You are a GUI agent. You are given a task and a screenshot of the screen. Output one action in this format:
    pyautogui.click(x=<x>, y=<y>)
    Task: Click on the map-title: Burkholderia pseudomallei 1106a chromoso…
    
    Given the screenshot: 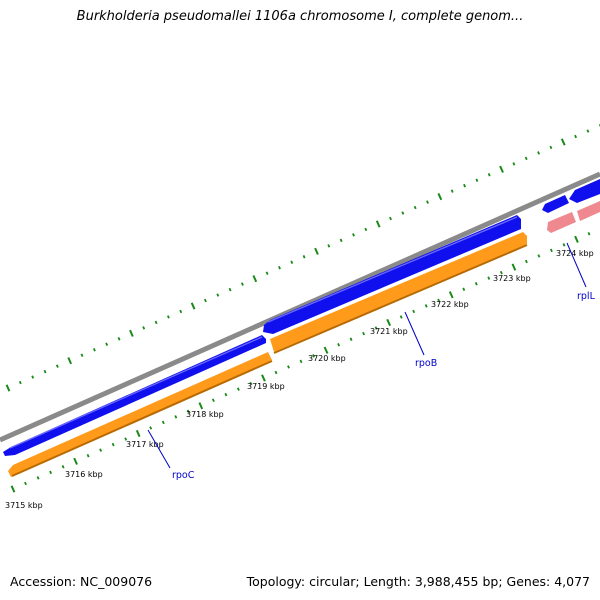 What is the action you would take?
    pyautogui.click(x=300, y=16)
    